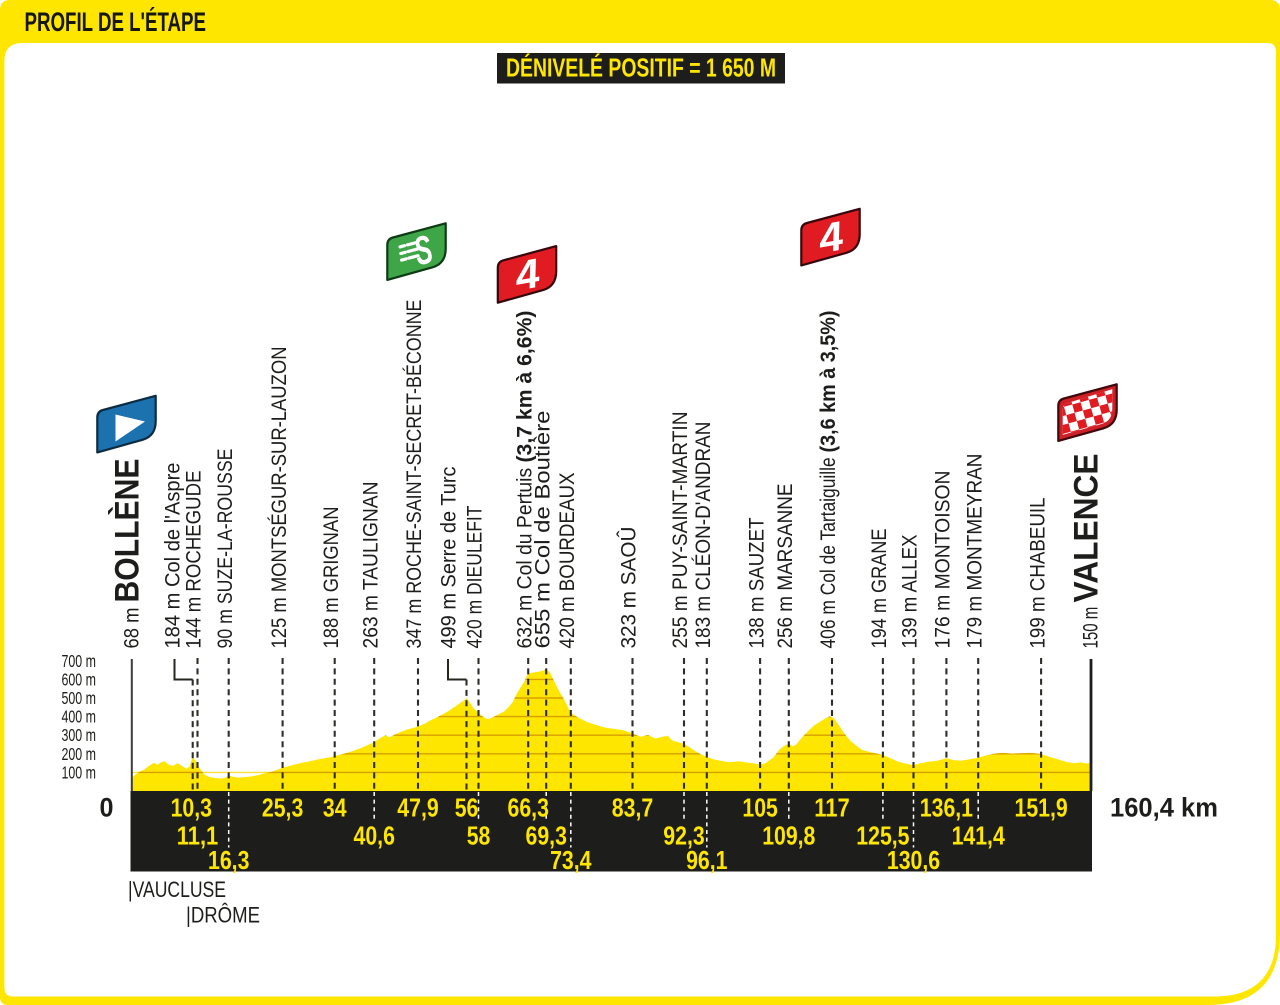 The image size is (1280, 1005). Describe the element at coordinates (79, 661) in the screenshot. I see `svg-text: 700 m` at that location.